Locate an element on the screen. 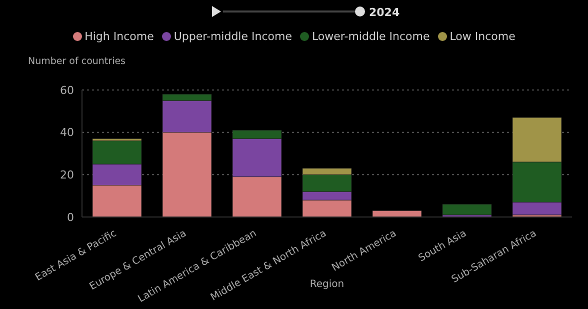 This screenshot has width=588, height=309. legend-label: Upper-middle Income is located at coordinates (232, 36).